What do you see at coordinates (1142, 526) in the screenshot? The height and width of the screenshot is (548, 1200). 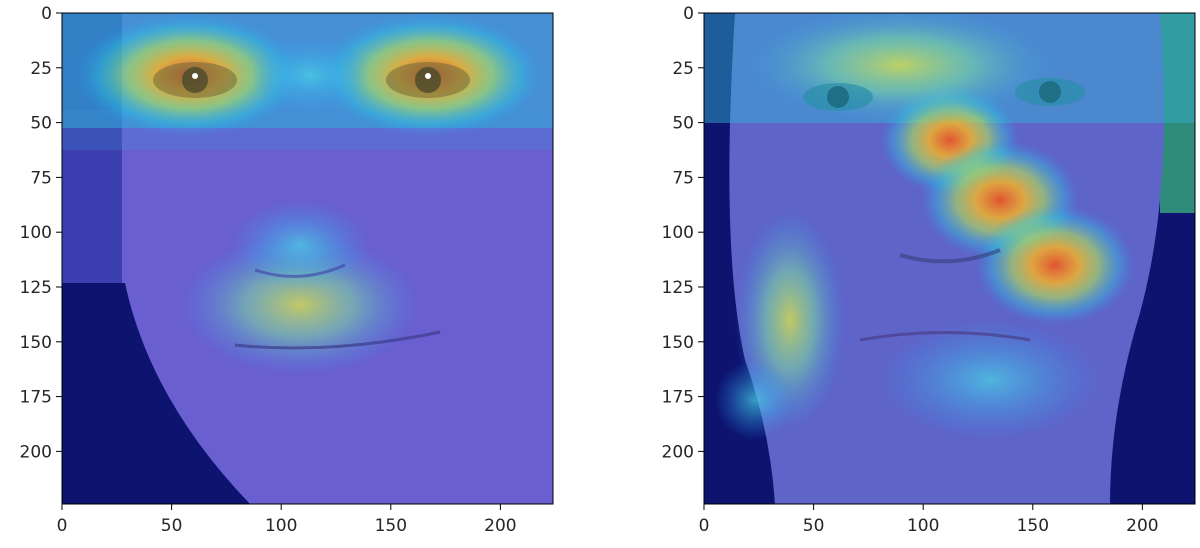 I see `x-tick-label-right: 200` at bounding box center [1142, 526].